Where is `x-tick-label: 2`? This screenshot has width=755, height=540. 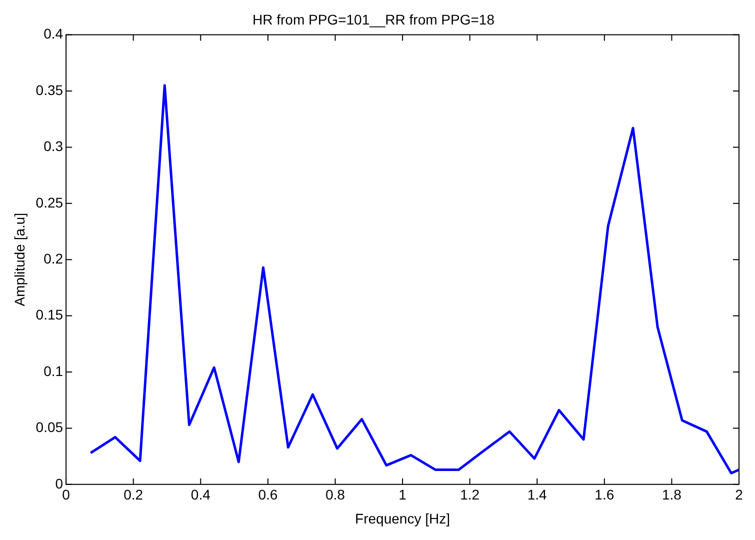
x-tick-label: 2 is located at coordinates (739, 494).